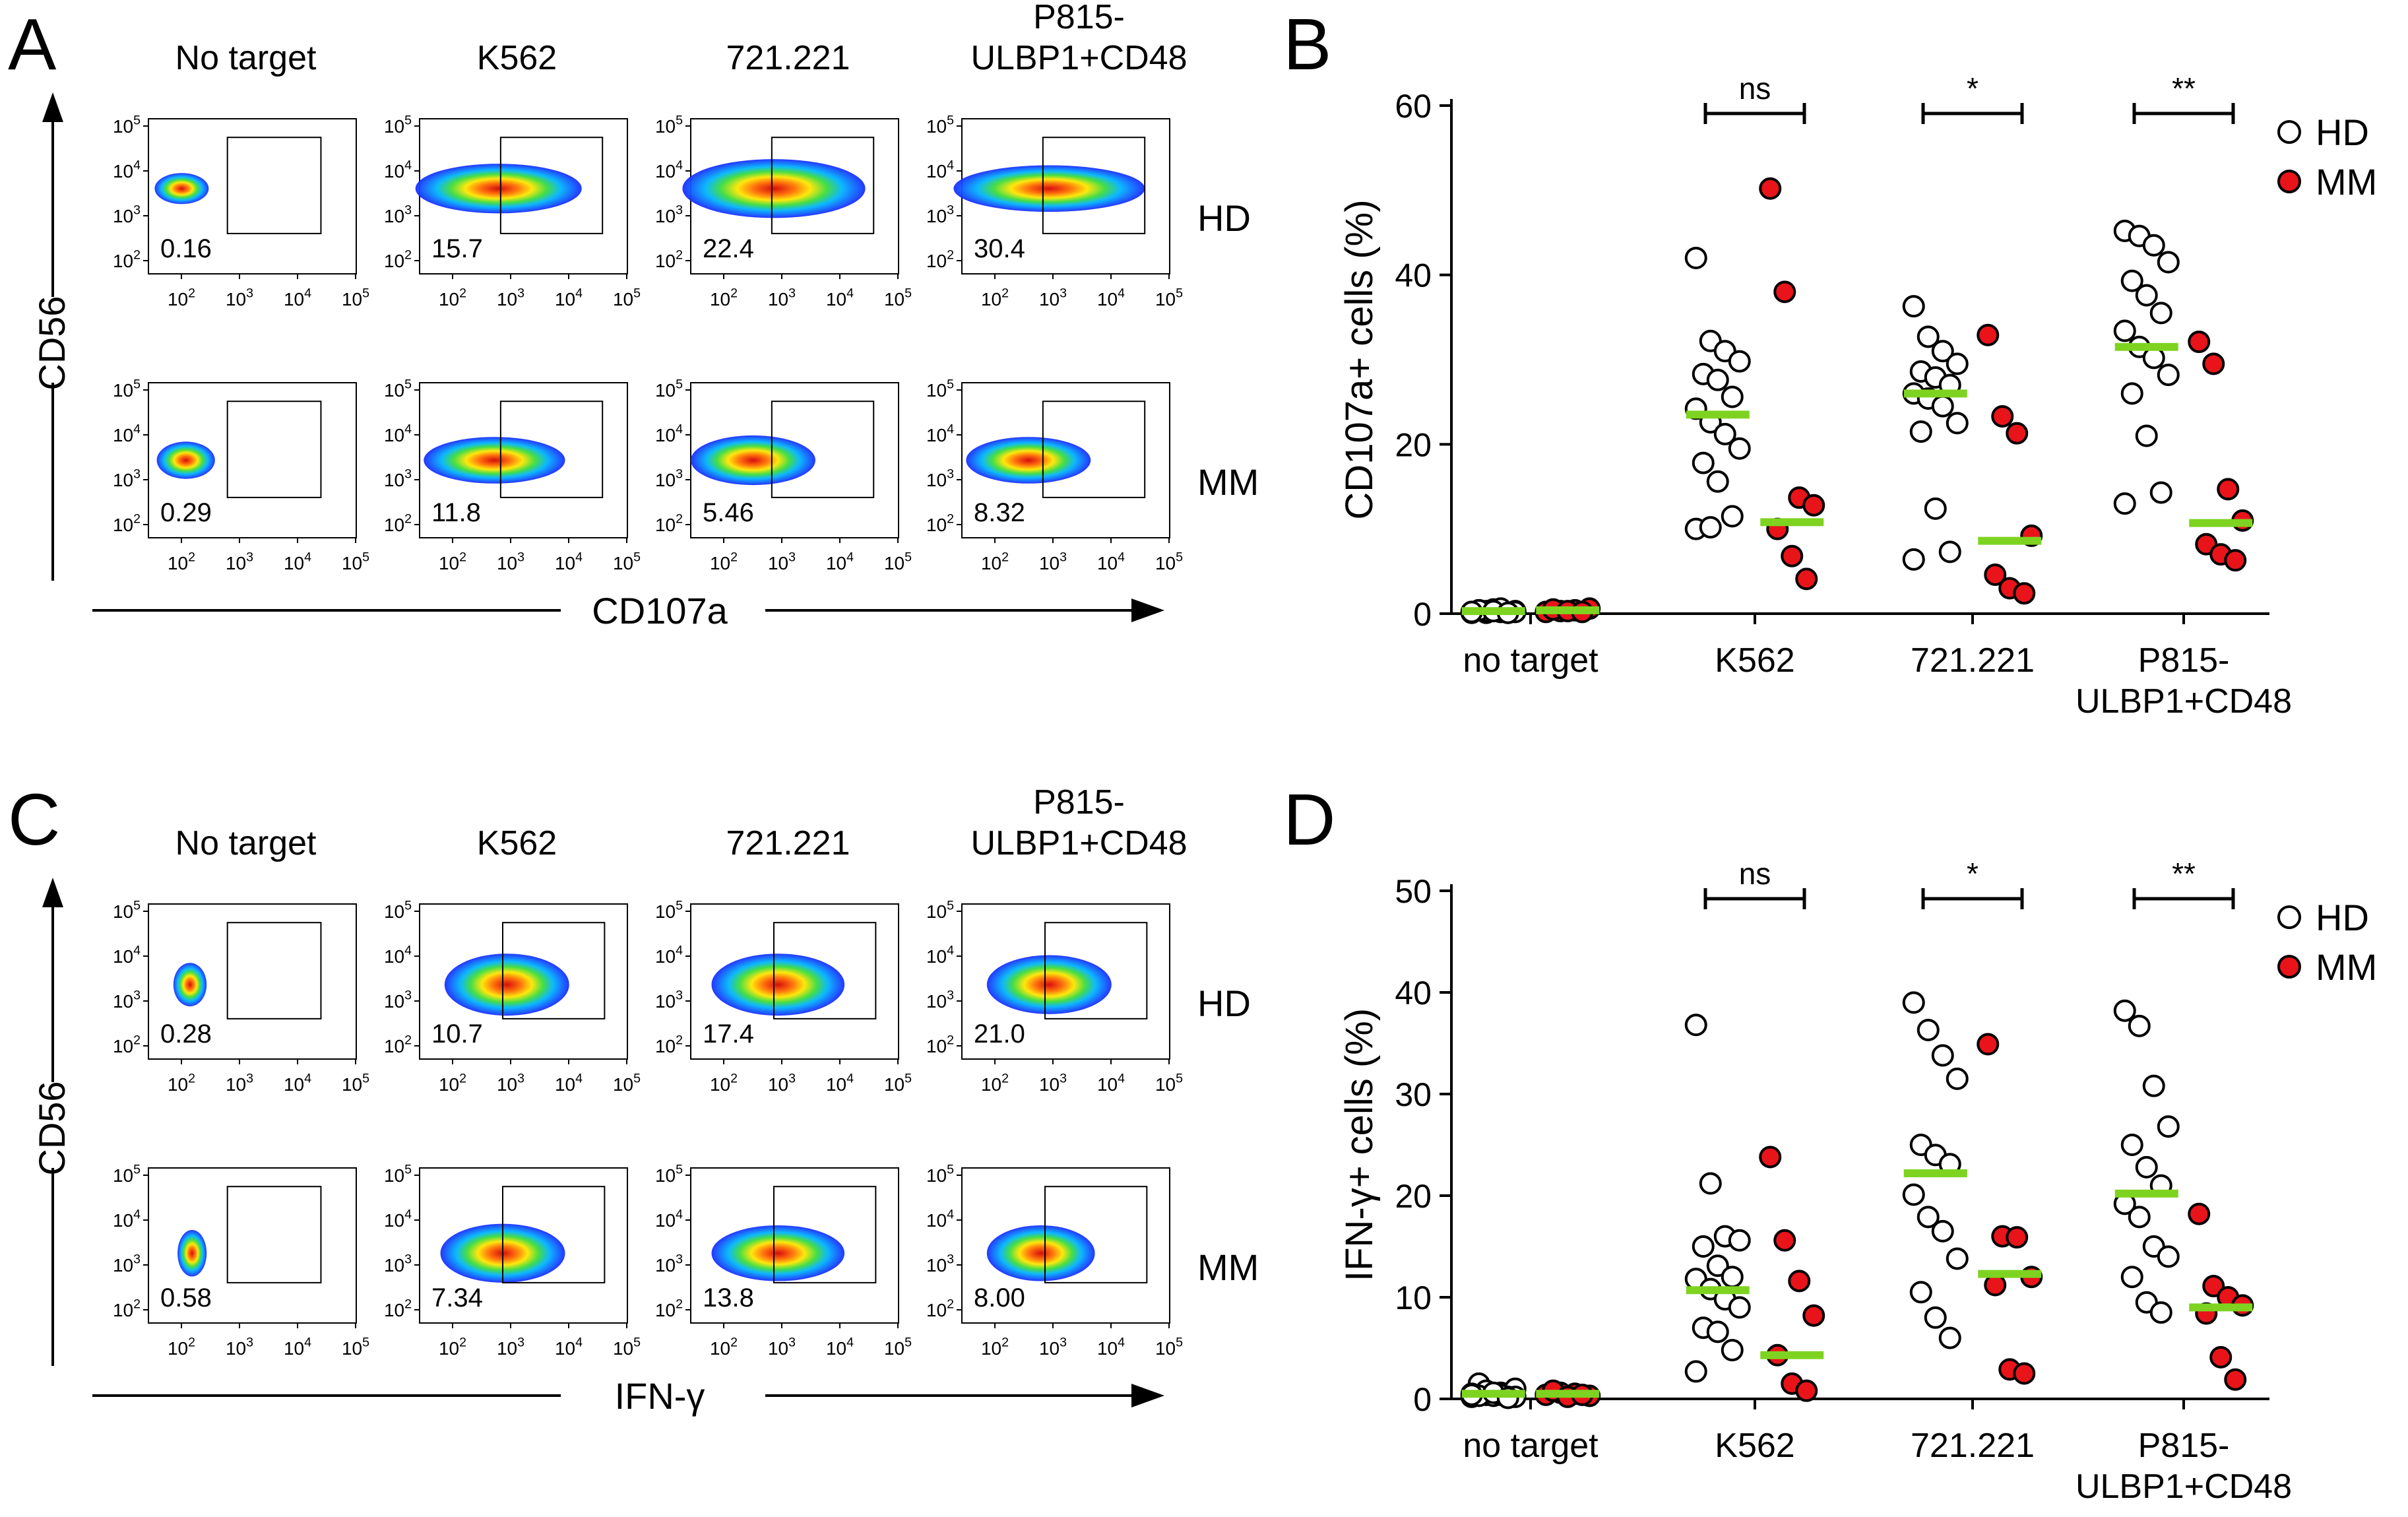 This screenshot has width=2408, height=1517. I want to click on y-tick-label: 60, so click(1413, 107).